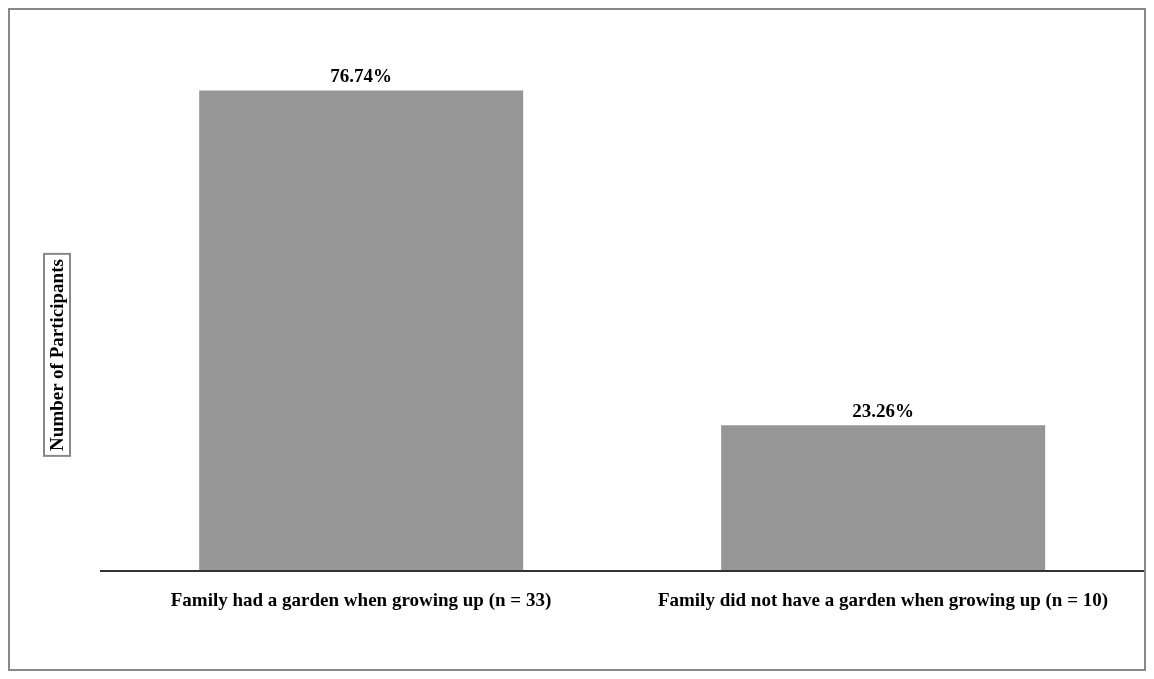  What do you see at coordinates (883, 600) in the screenshot?
I see `x-tick-label: Family did not have a garden when growing up (n = 10)` at bounding box center [883, 600].